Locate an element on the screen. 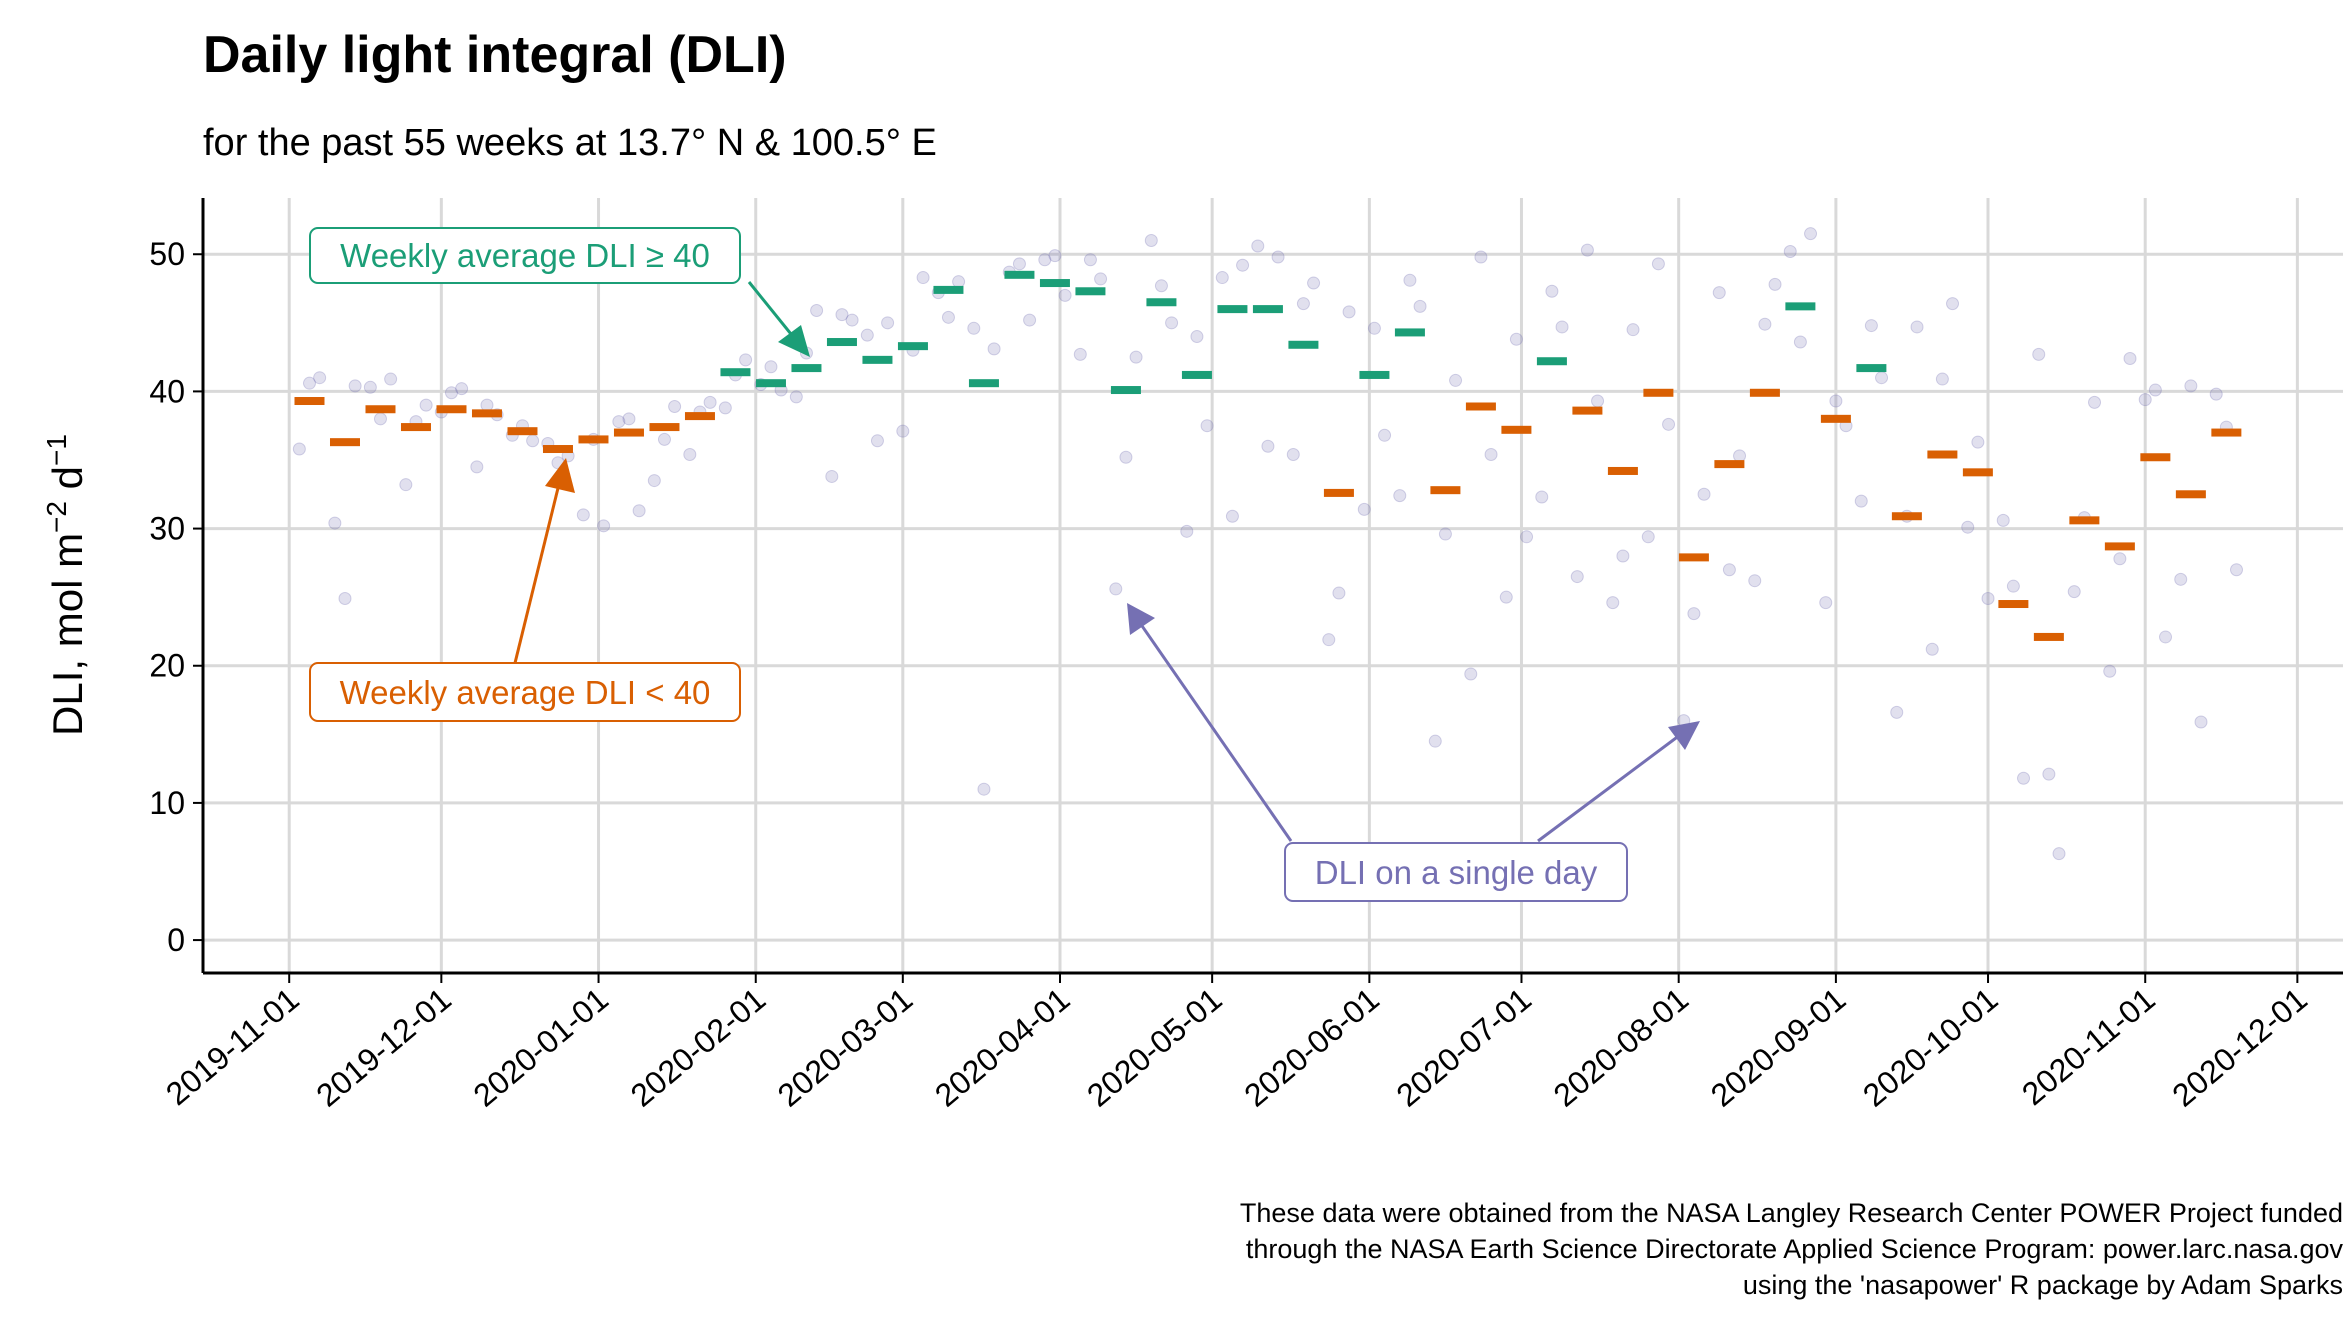  y-label-text: d is located at coordinates (67, 483).